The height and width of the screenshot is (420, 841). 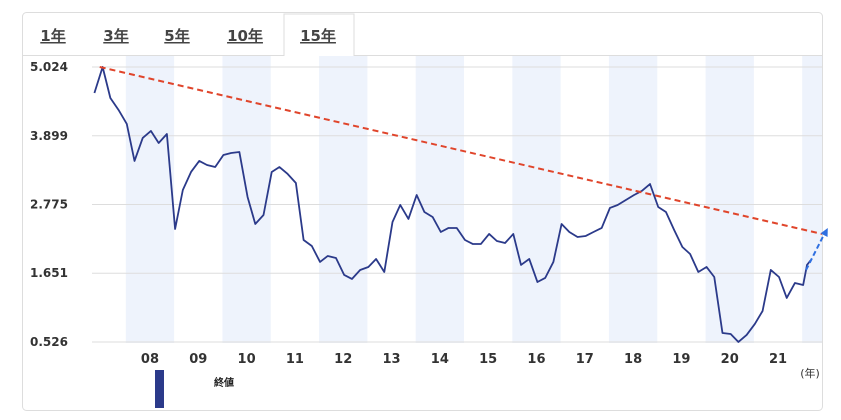 I want to click on x-tick-label: 10, so click(x=247, y=359).